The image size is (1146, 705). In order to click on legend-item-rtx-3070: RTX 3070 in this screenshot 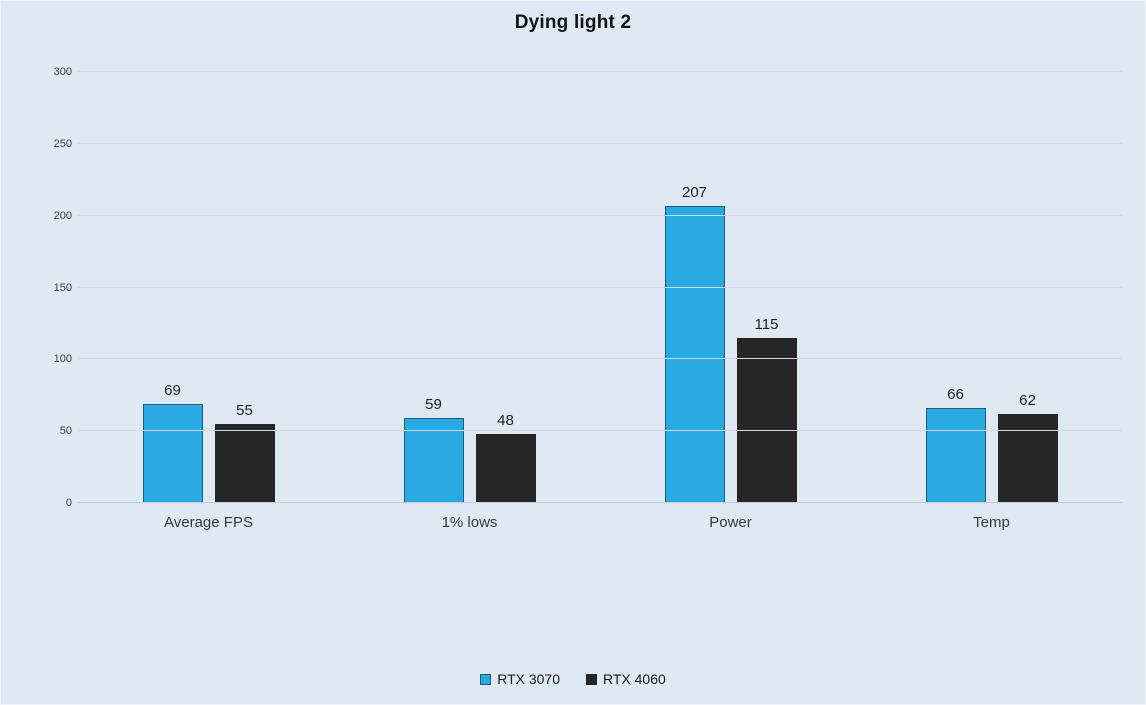, I will do `click(520, 679)`.